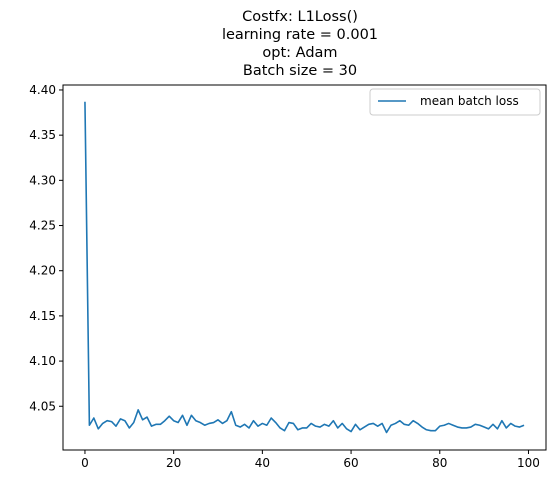 Image resolution: width=556 pixels, height=485 pixels. Describe the element at coordinates (350, 463) in the screenshot. I see `x-tick-label: 60` at that location.